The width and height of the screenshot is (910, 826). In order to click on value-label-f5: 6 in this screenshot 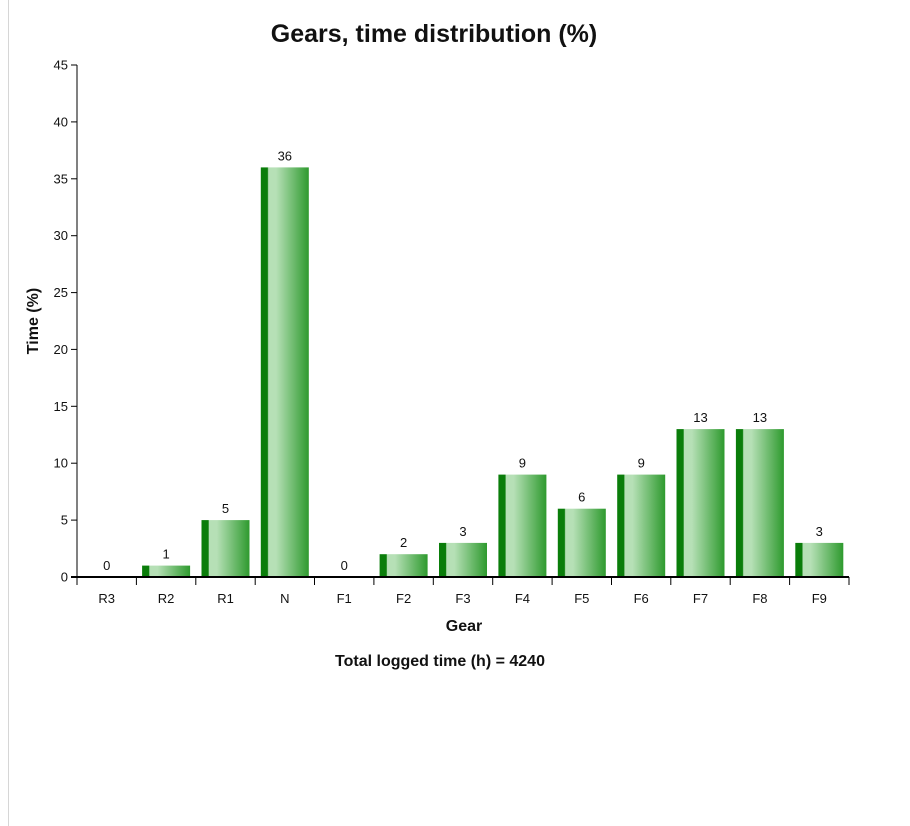, I will do `click(581, 497)`.